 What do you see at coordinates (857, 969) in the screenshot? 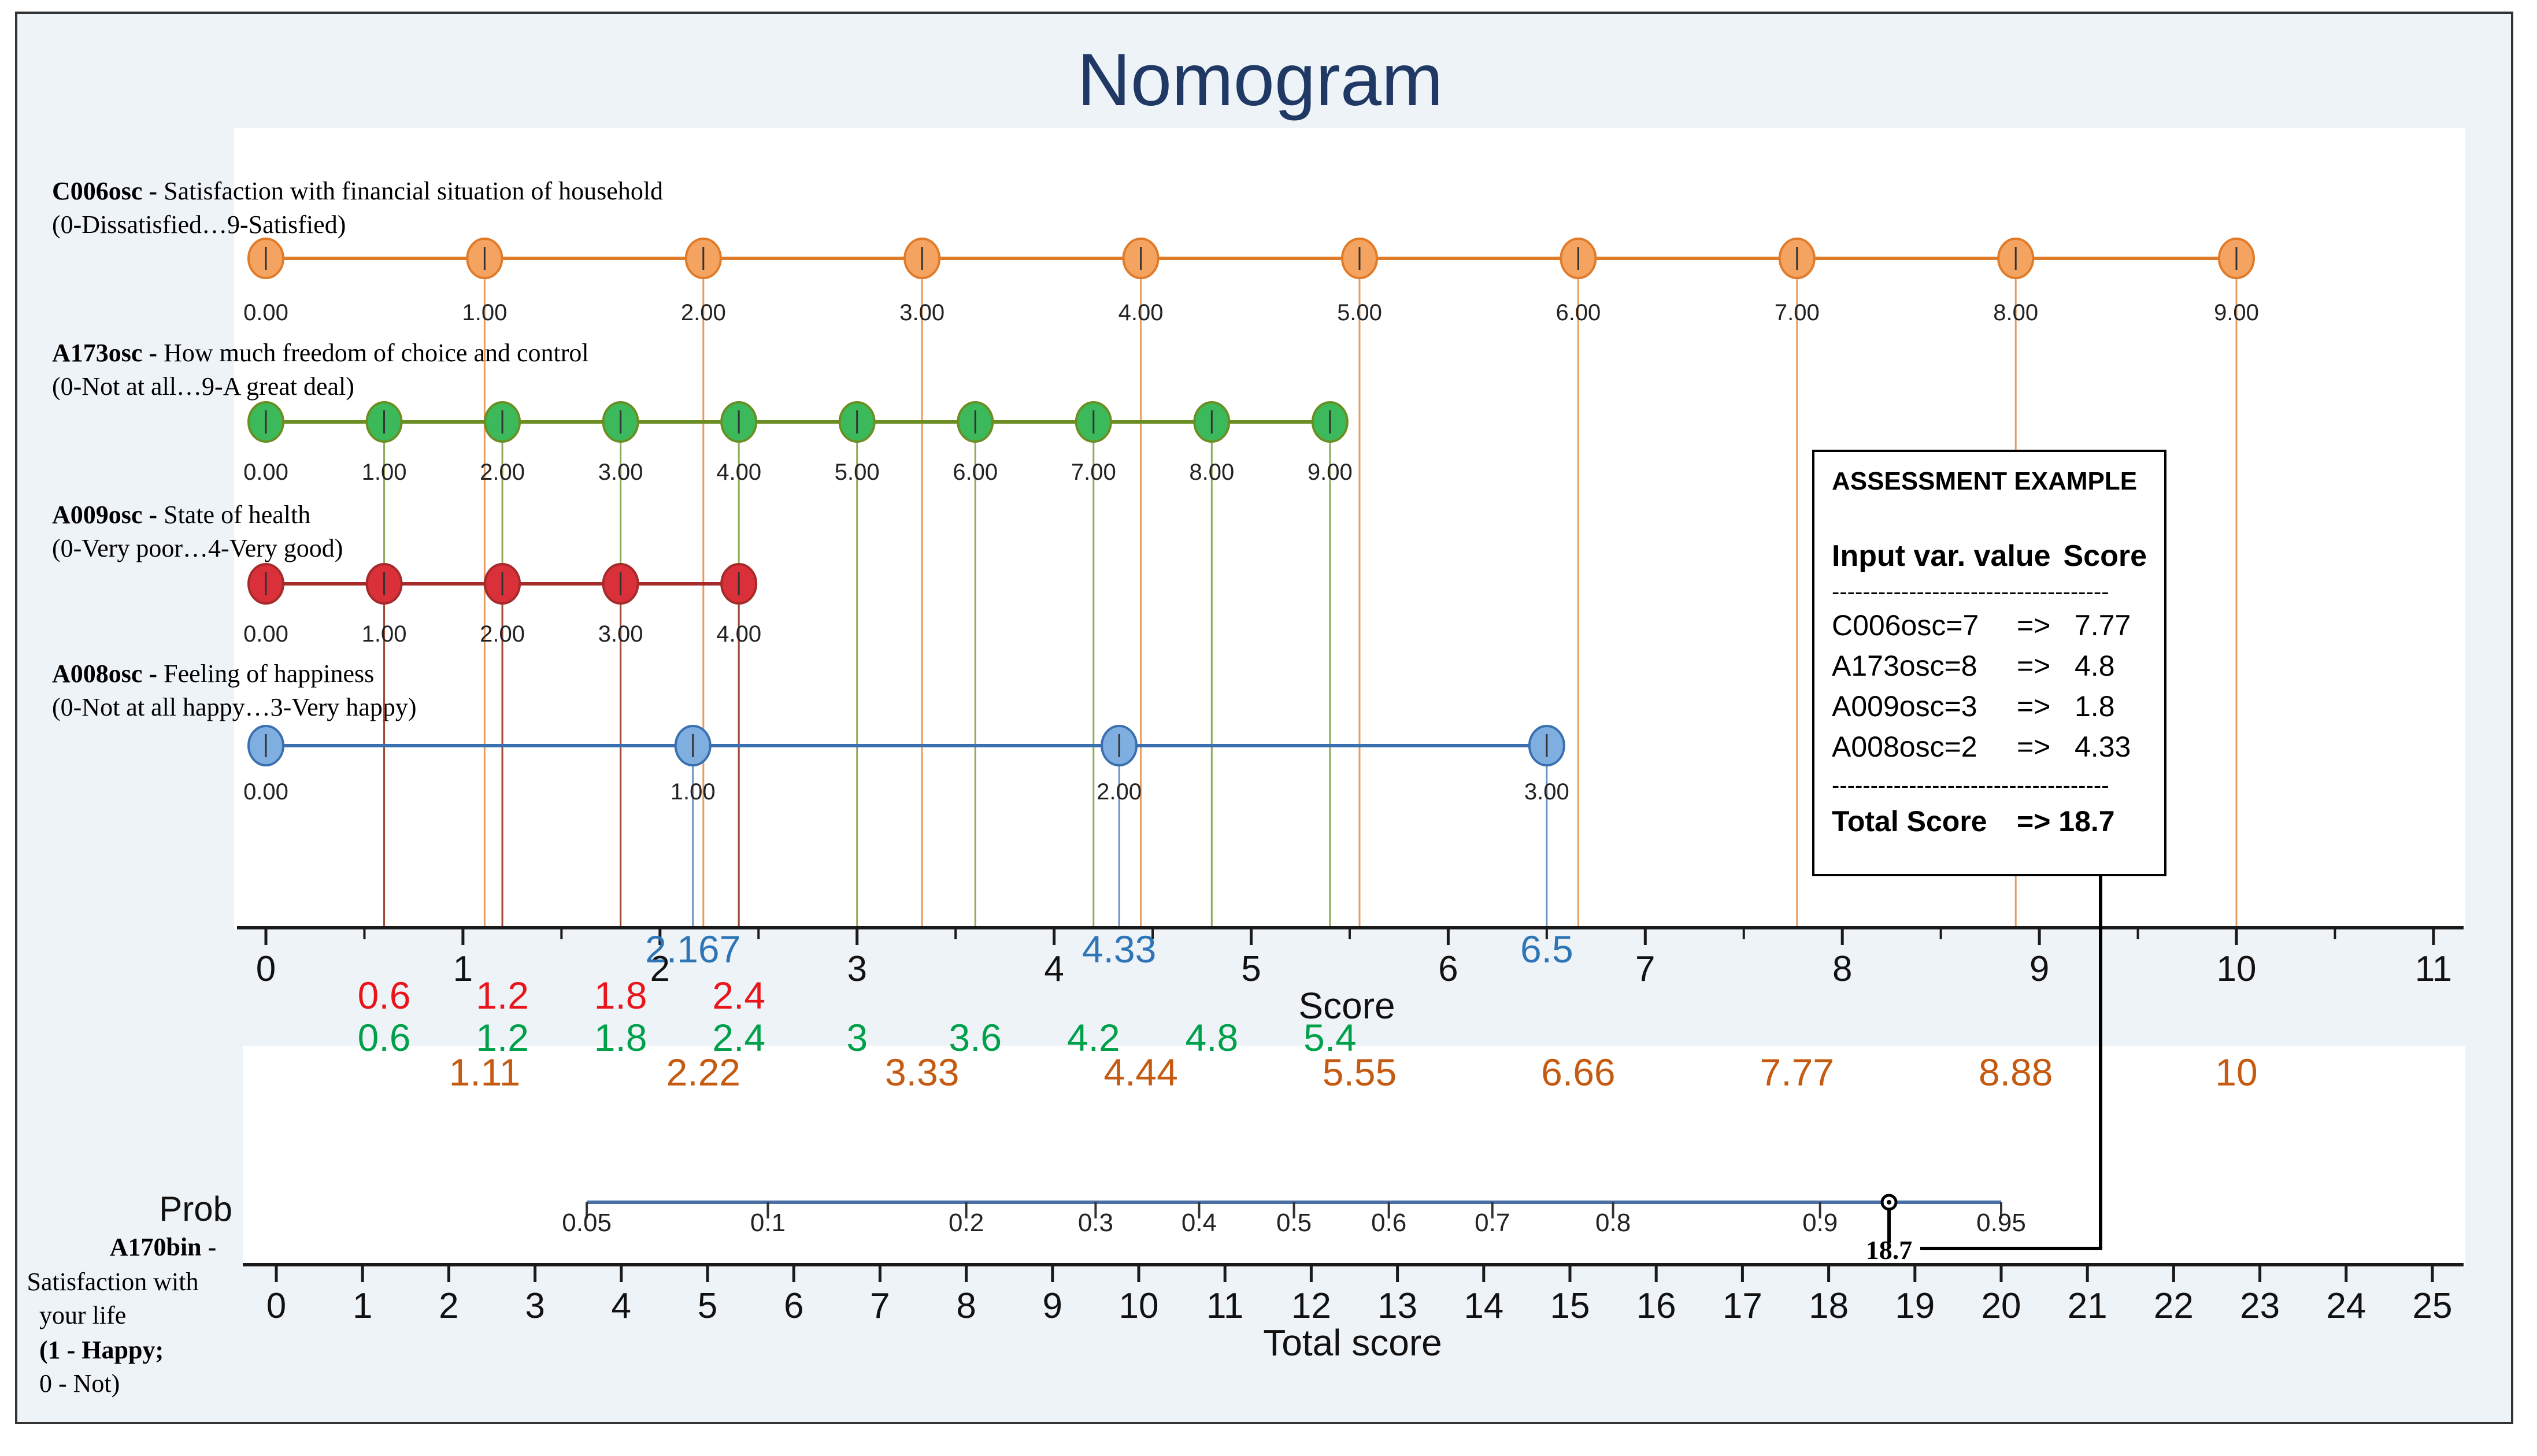
I see `score-tick-label: 3` at bounding box center [857, 969].